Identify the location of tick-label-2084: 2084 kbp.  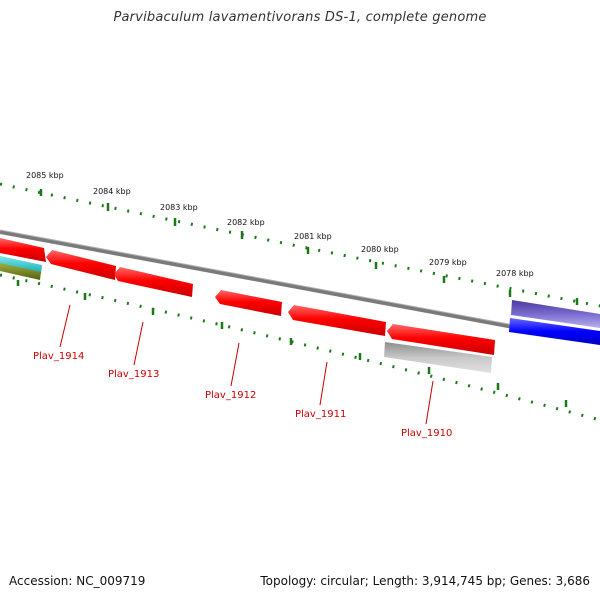
(112, 191).